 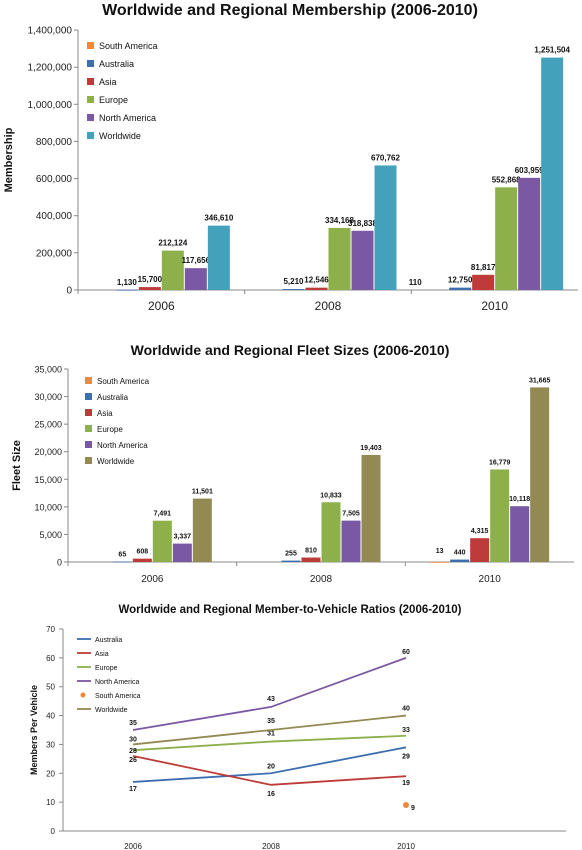 I want to click on y-tick-label: 30, so click(x=50, y=744).